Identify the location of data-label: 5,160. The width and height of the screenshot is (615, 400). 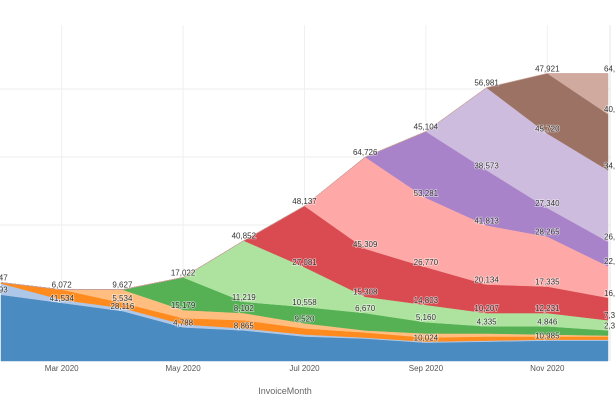
(426, 317).